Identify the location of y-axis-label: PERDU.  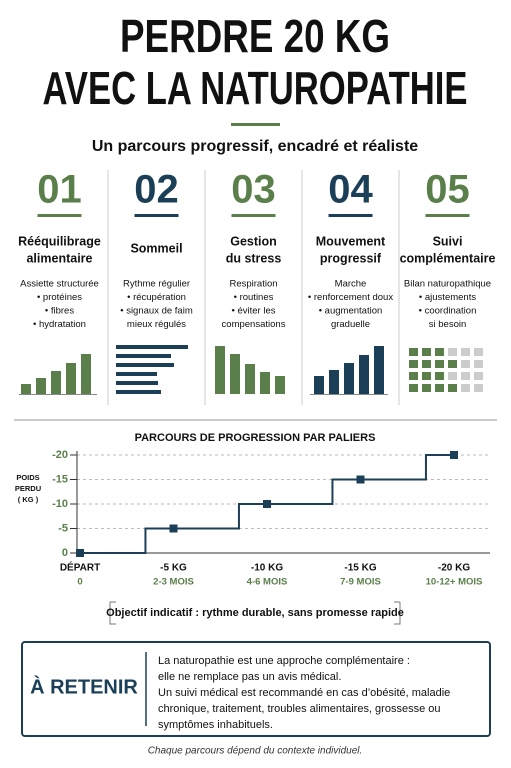
(28, 488).